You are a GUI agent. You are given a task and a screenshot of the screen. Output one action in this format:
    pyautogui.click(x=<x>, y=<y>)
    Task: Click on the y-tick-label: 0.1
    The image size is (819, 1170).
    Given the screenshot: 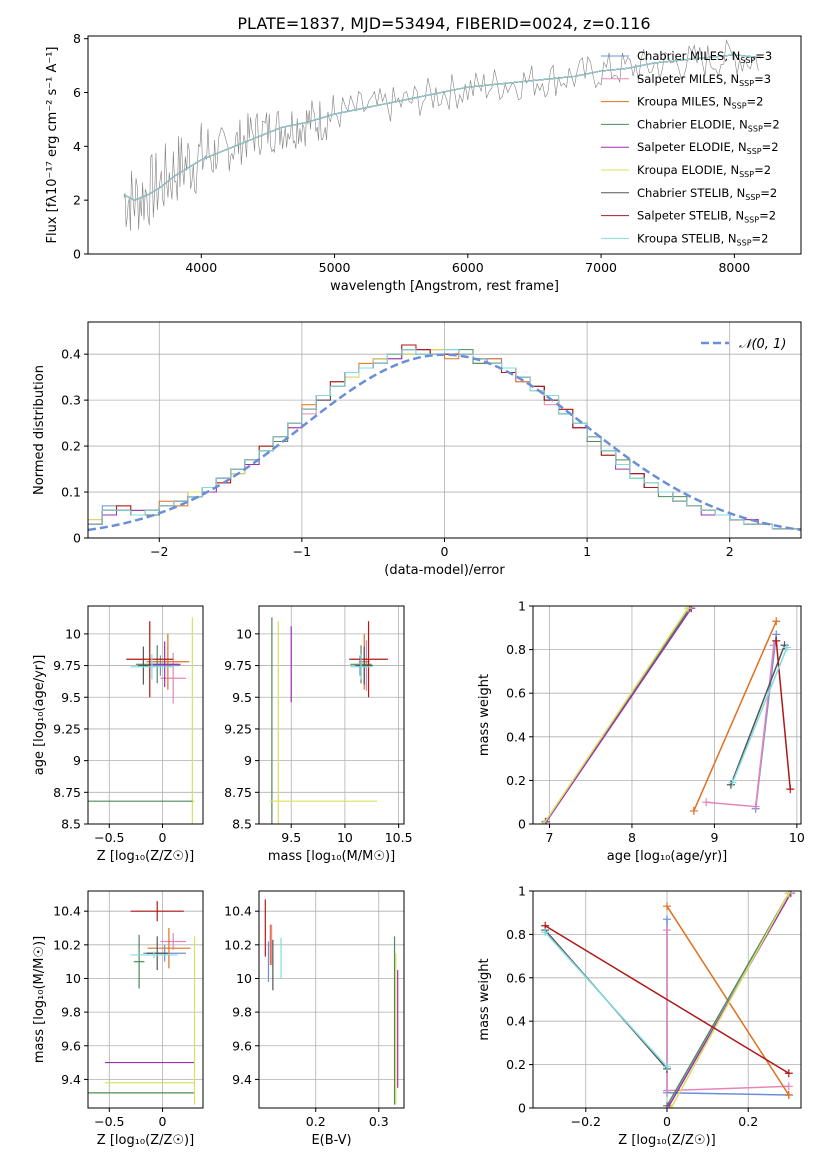 What is the action you would take?
    pyautogui.click(x=71, y=492)
    